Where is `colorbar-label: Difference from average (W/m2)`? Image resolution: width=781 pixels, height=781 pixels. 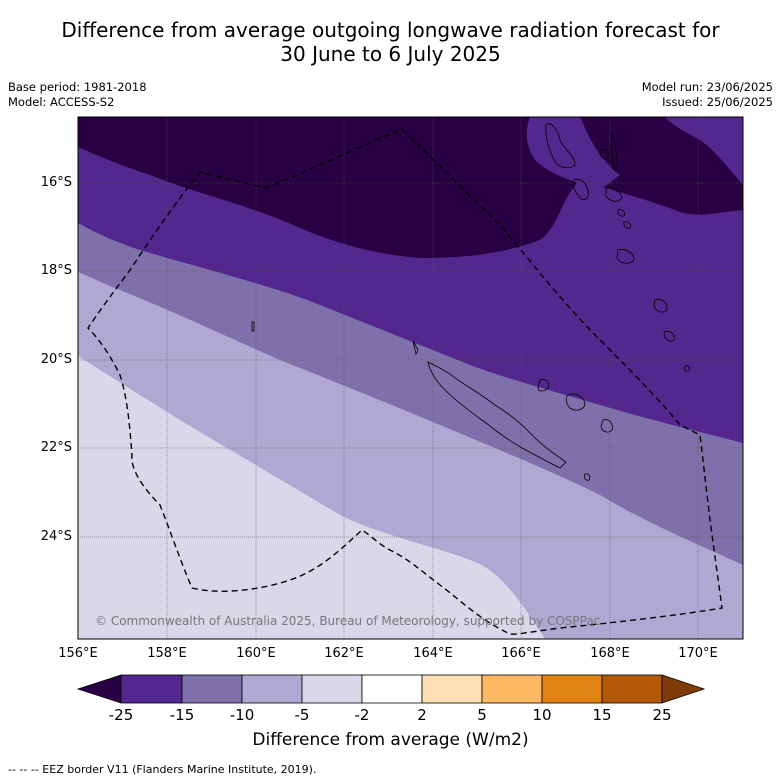
colorbar-label: Difference from average (W/m2) is located at coordinates (390, 740).